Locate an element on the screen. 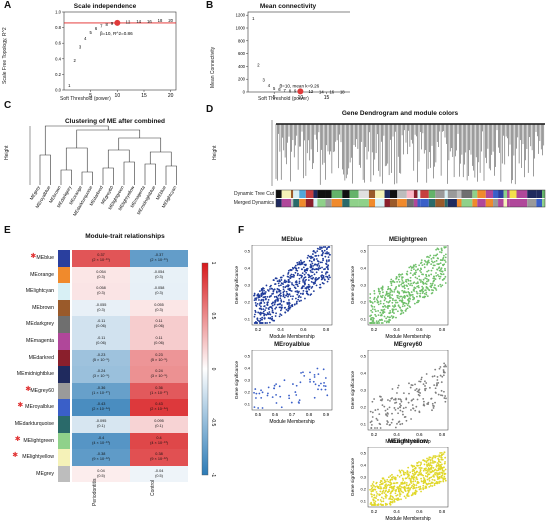  y-tick-label: 1200 is located at coordinates (241, 15).